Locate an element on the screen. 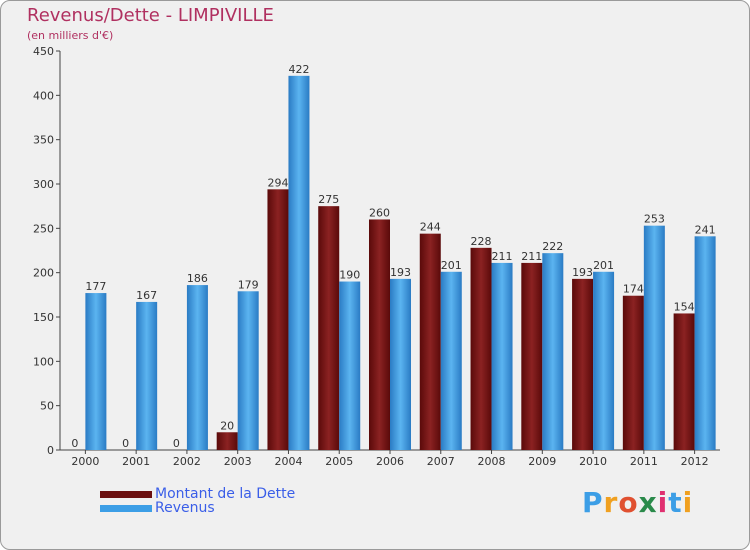 The height and width of the screenshot is (550, 750). logo-letter: o is located at coordinates (628, 502).